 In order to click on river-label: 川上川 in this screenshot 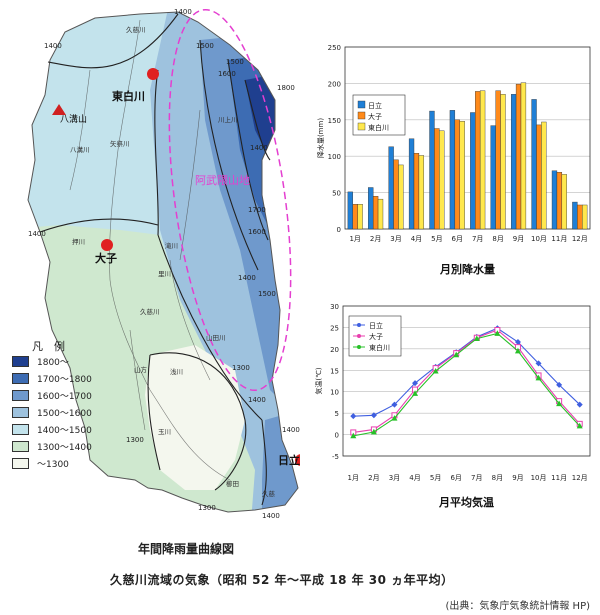, I will do `click(228, 119)`.